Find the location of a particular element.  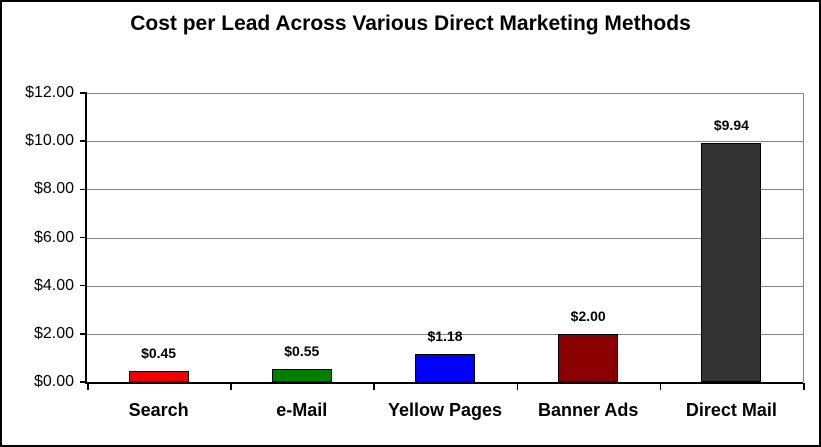

bar-e-mail is located at coordinates (301, 375).